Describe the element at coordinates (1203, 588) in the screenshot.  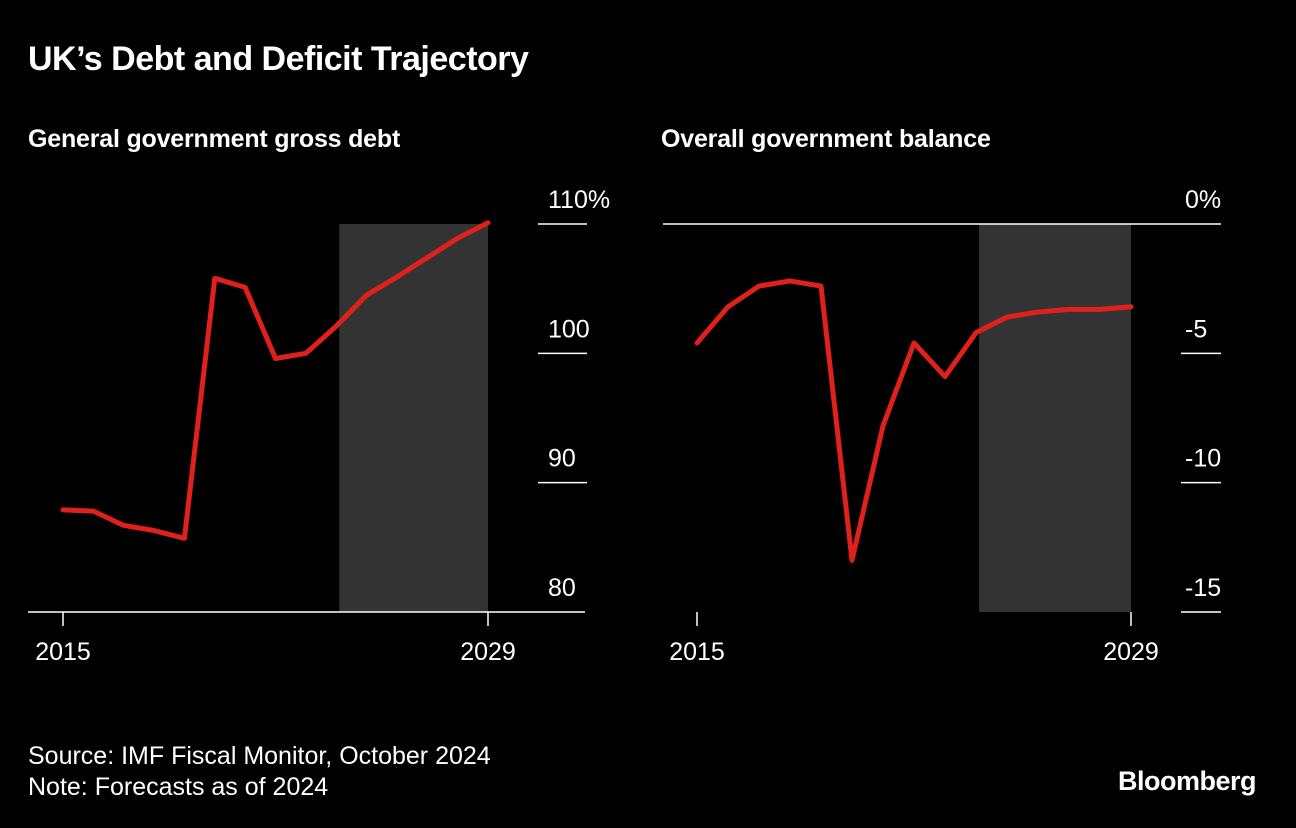
I see `balance-ytick-label-0: -15` at that location.